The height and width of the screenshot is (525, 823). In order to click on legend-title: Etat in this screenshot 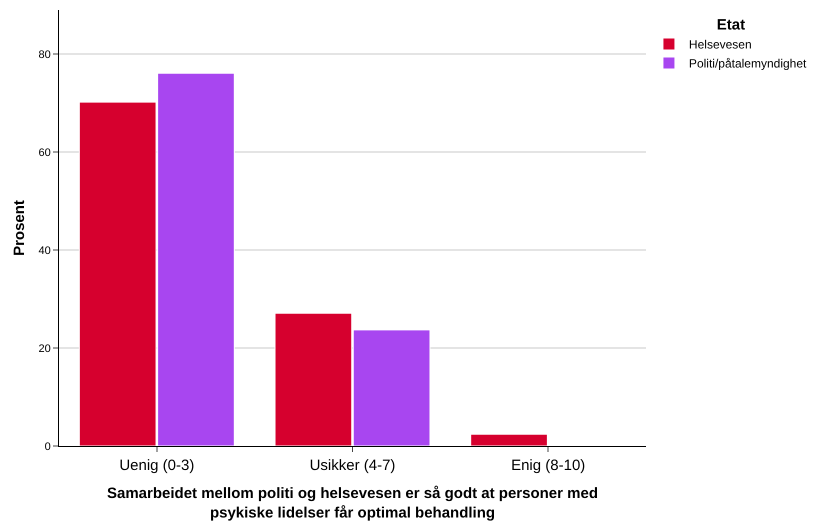, I will do `click(731, 25)`.